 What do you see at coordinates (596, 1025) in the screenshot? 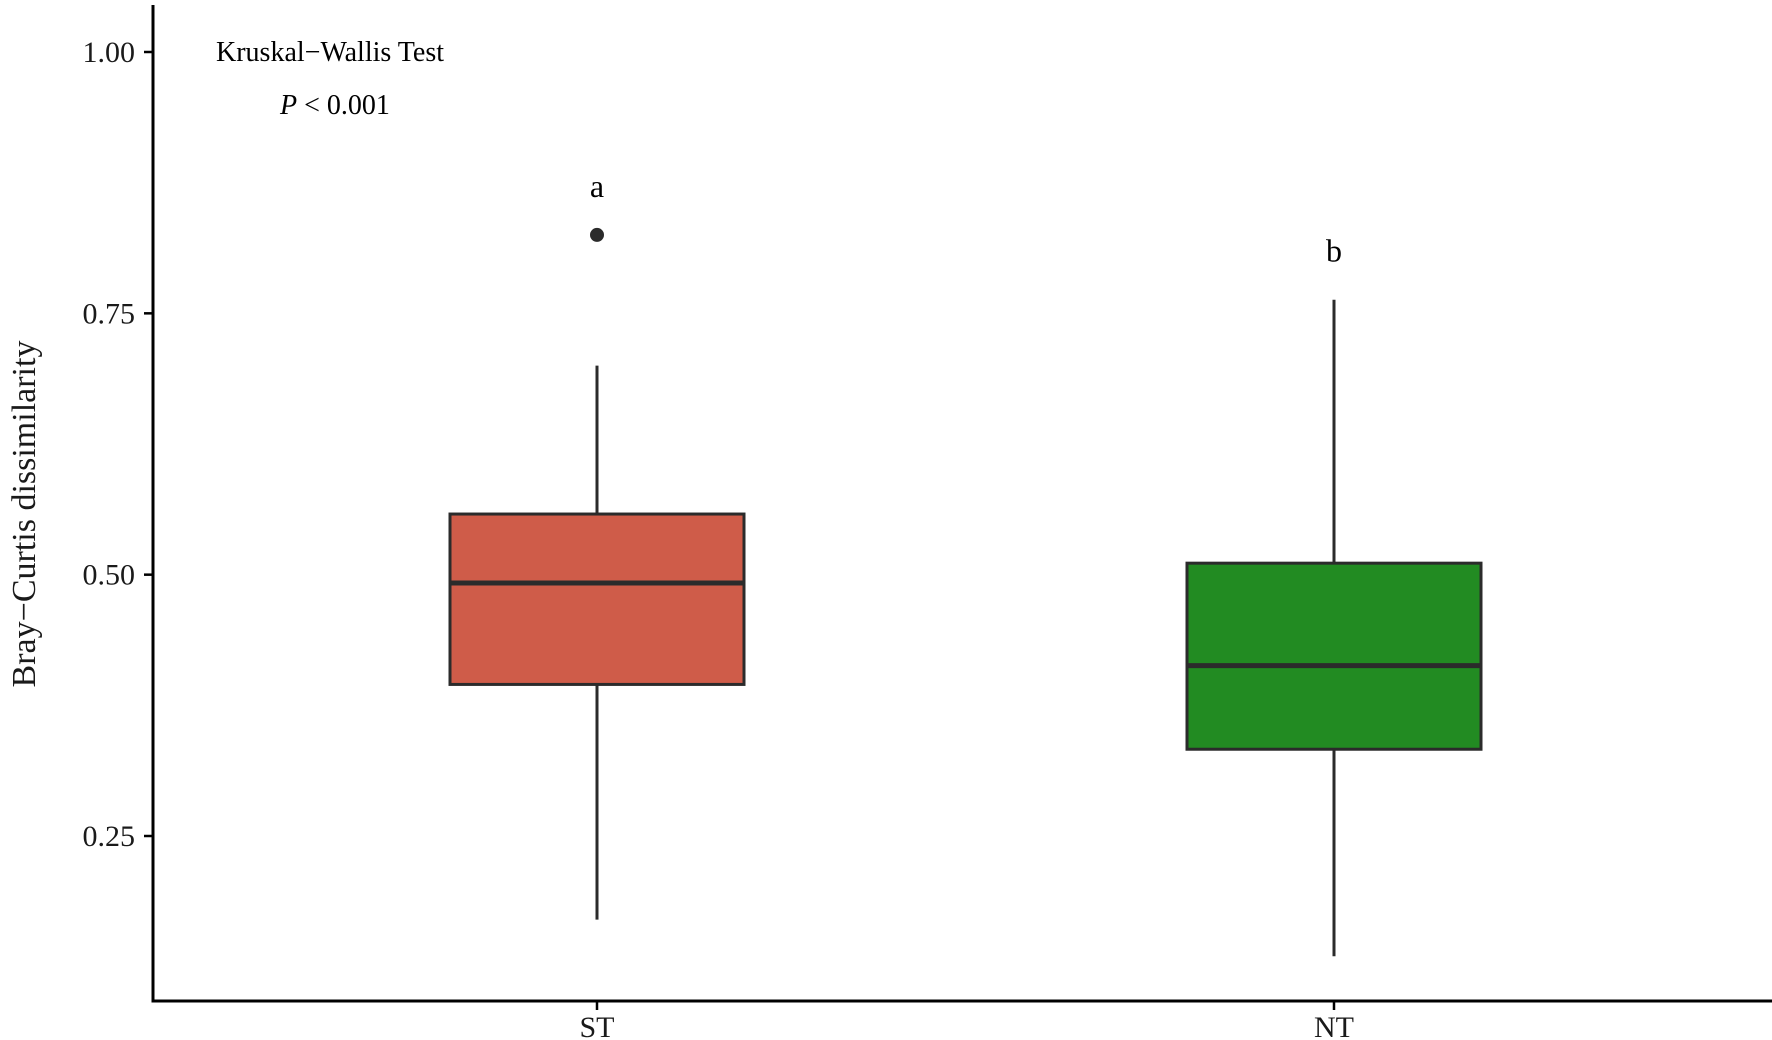
I see `x-tick-label: ST` at bounding box center [596, 1025].